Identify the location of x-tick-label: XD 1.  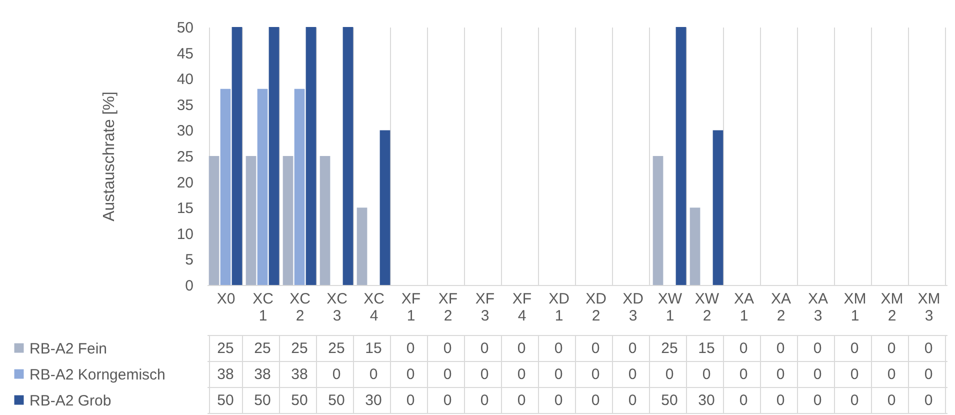
(559, 307).